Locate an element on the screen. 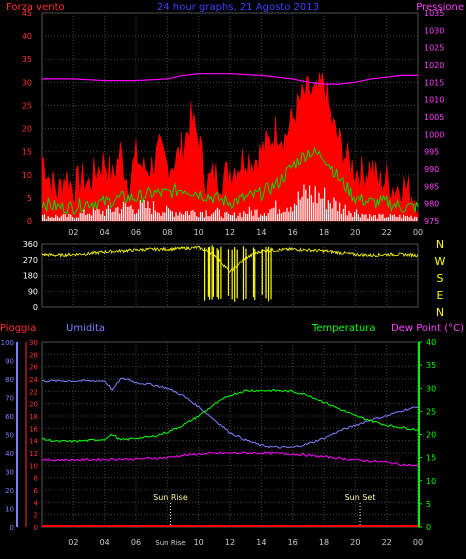  rain-tick-label: 16 is located at coordinates (33, 429).